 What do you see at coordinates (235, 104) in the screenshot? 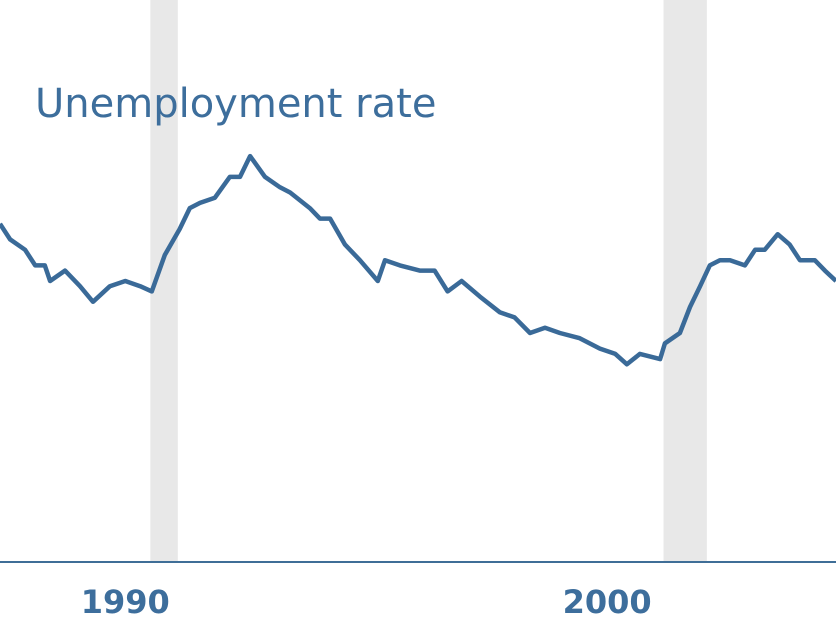
I see `chart-title: Unemployment rate` at bounding box center [235, 104].